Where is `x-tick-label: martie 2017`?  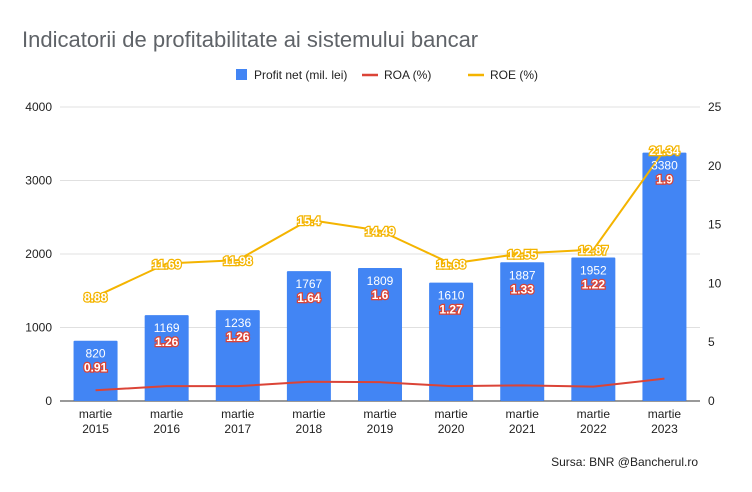 x-tick-label: martie 2017 is located at coordinates (238, 421).